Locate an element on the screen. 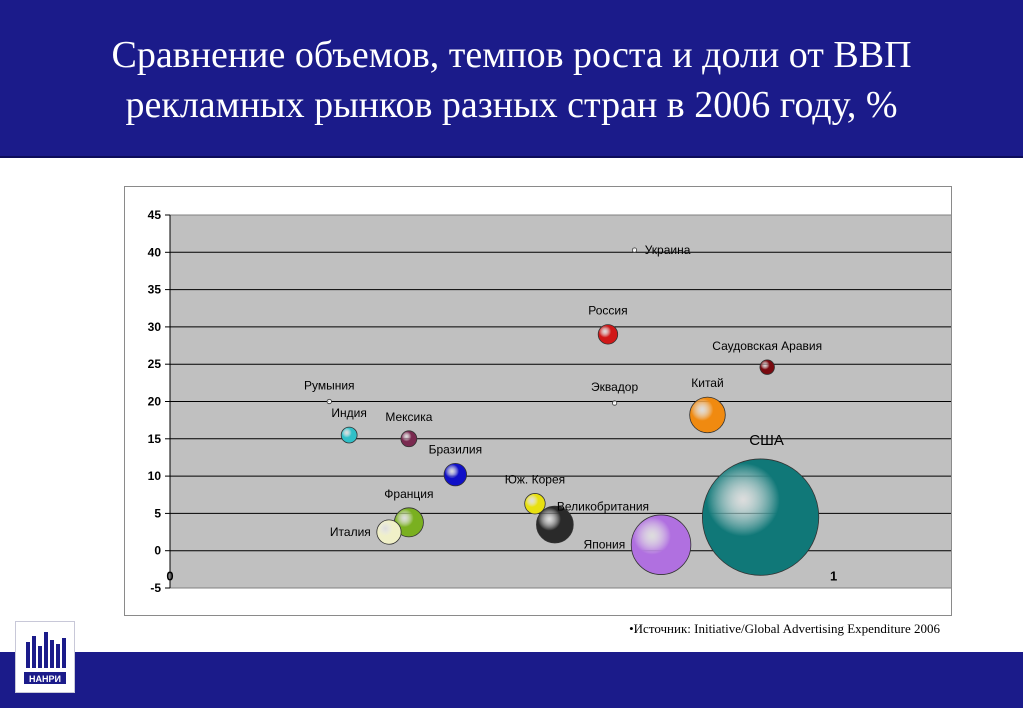 This screenshot has width=1023, height=708. logo-text: НАНРИ is located at coordinates (45, 679).